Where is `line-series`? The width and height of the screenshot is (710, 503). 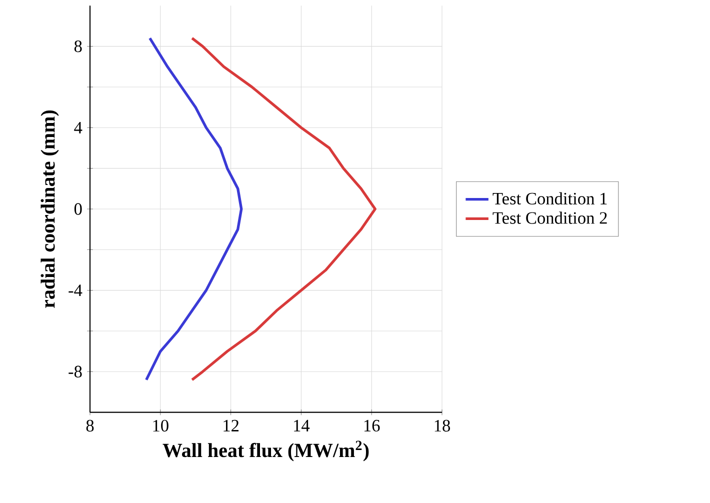
line-series is located at coordinates (193, 209).